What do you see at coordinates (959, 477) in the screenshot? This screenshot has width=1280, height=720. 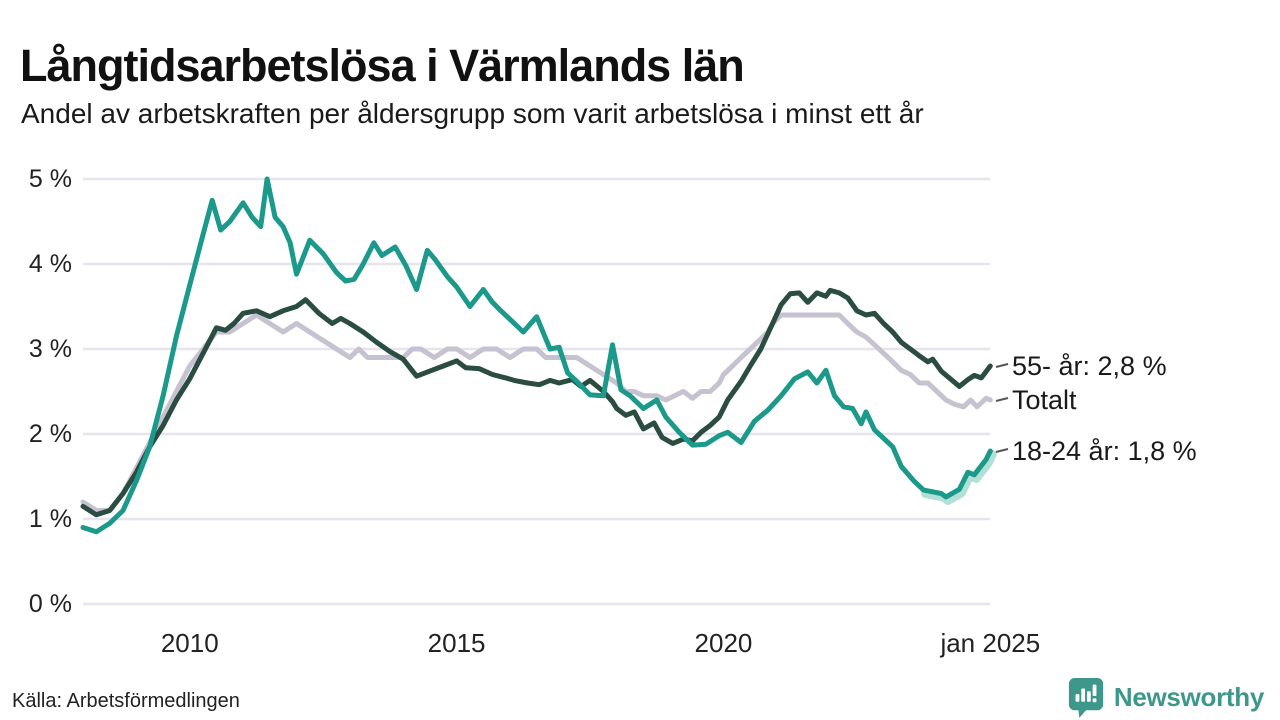 I see `series-uncertainty-band` at bounding box center [959, 477].